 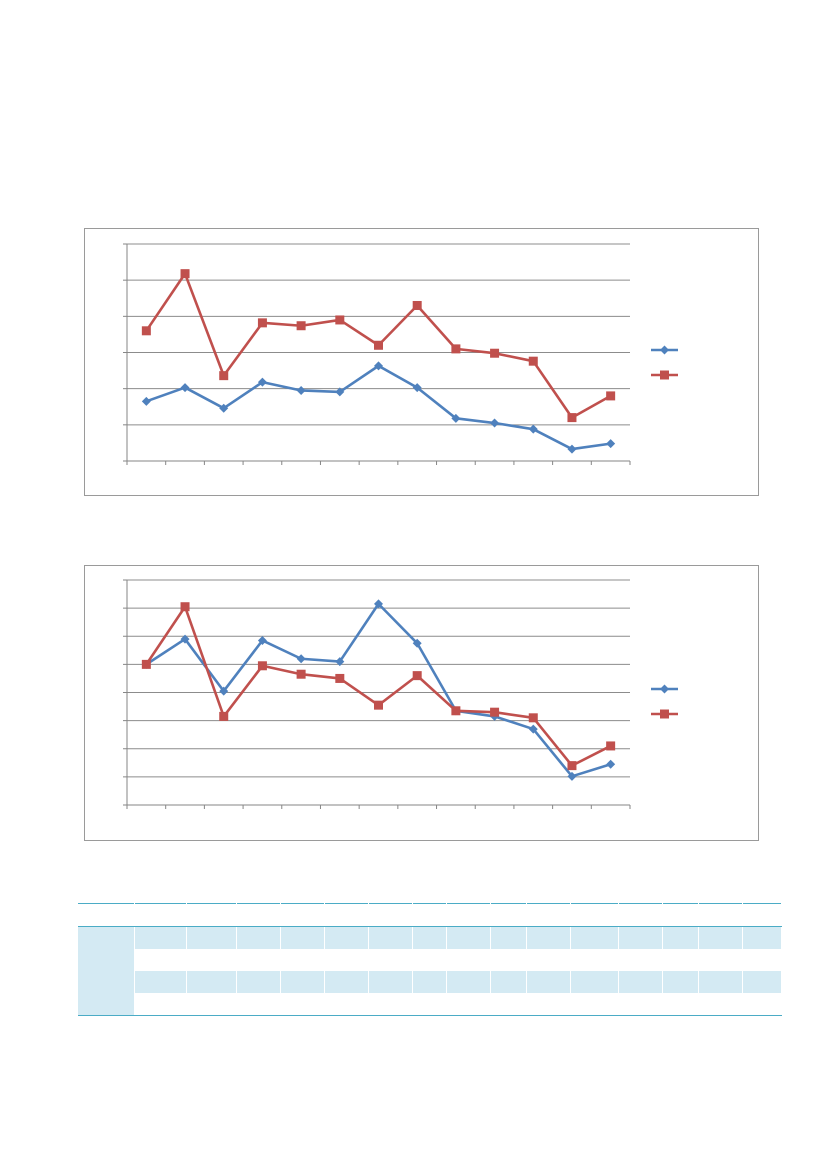 What do you see at coordinates (378, 686) in the screenshot?
I see `series-2-line` at bounding box center [378, 686].